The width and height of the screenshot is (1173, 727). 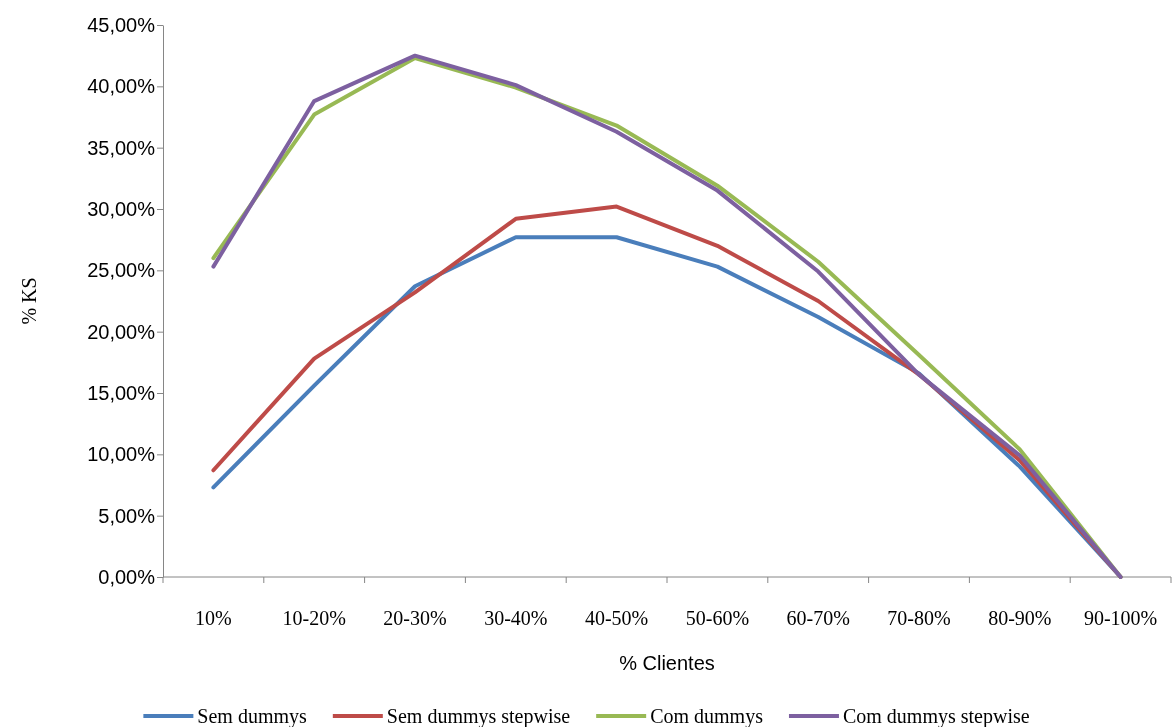 What do you see at coordinates (121, 454) in the screenshot?
I see `y-tick-label: 10,00%` at bounding box center [121, 454].